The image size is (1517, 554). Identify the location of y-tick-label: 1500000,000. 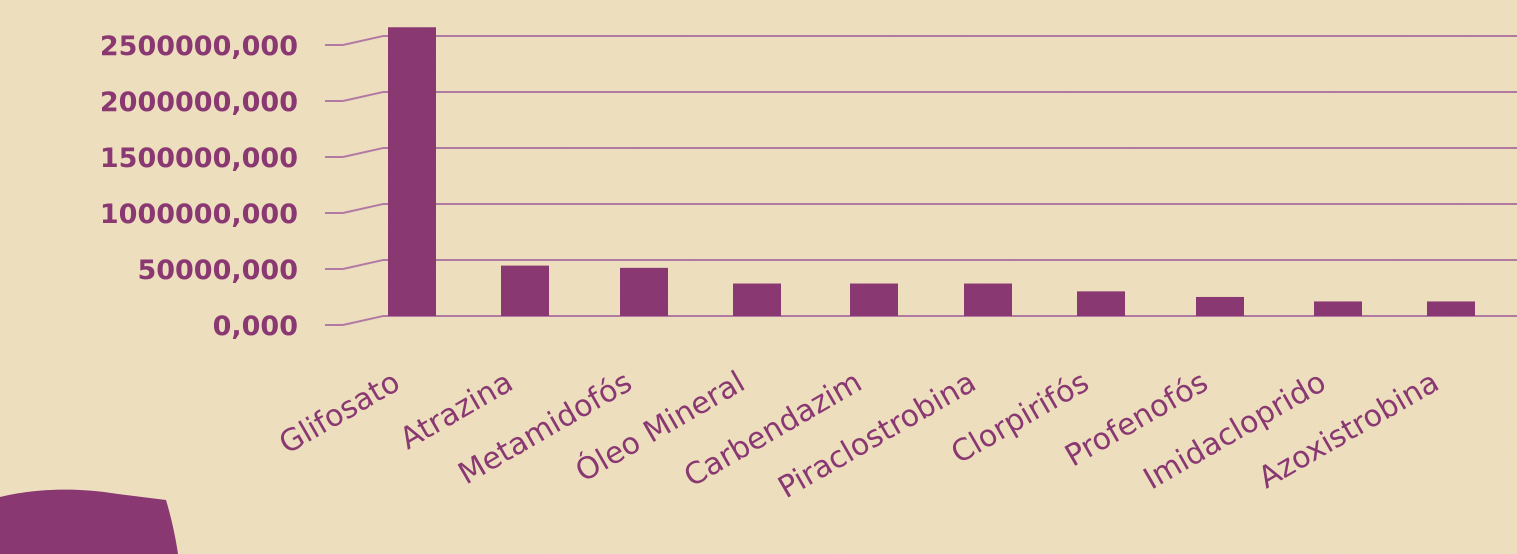
(199, 158).